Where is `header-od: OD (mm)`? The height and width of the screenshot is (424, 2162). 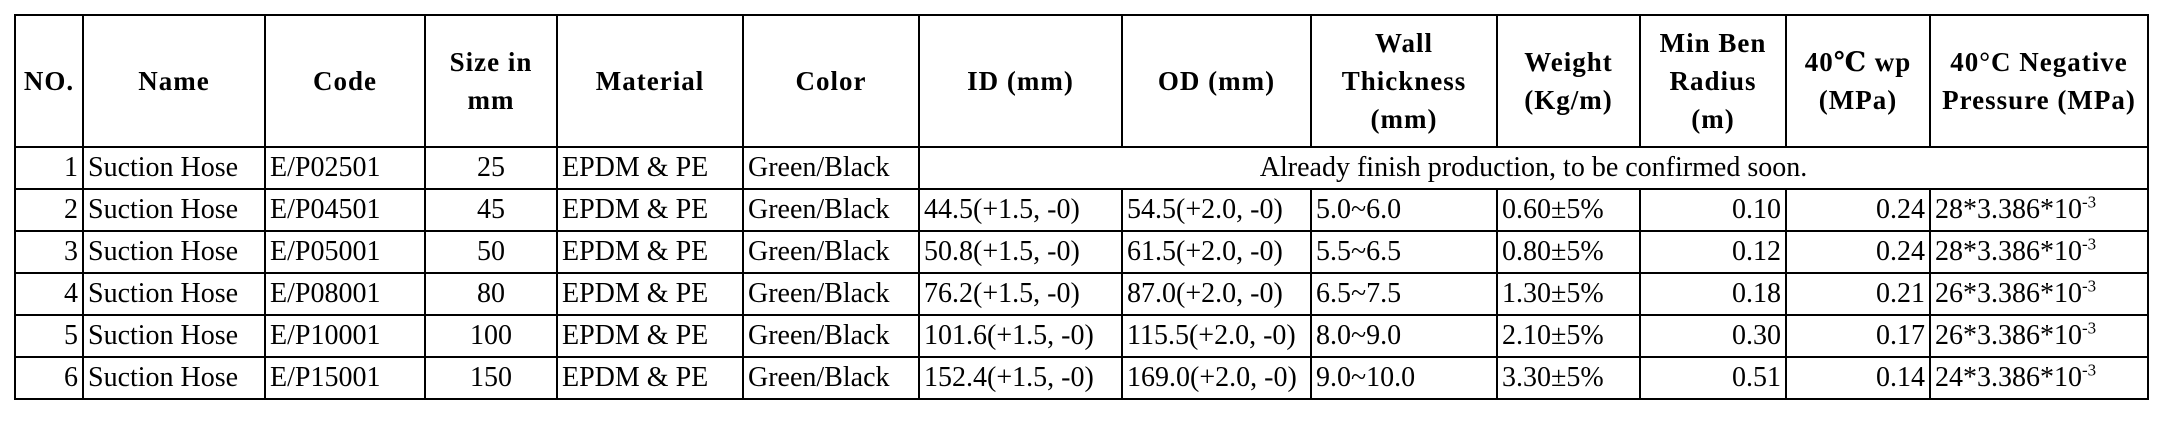
header-od: OD (mm) is located at coordinates (1216, 81).